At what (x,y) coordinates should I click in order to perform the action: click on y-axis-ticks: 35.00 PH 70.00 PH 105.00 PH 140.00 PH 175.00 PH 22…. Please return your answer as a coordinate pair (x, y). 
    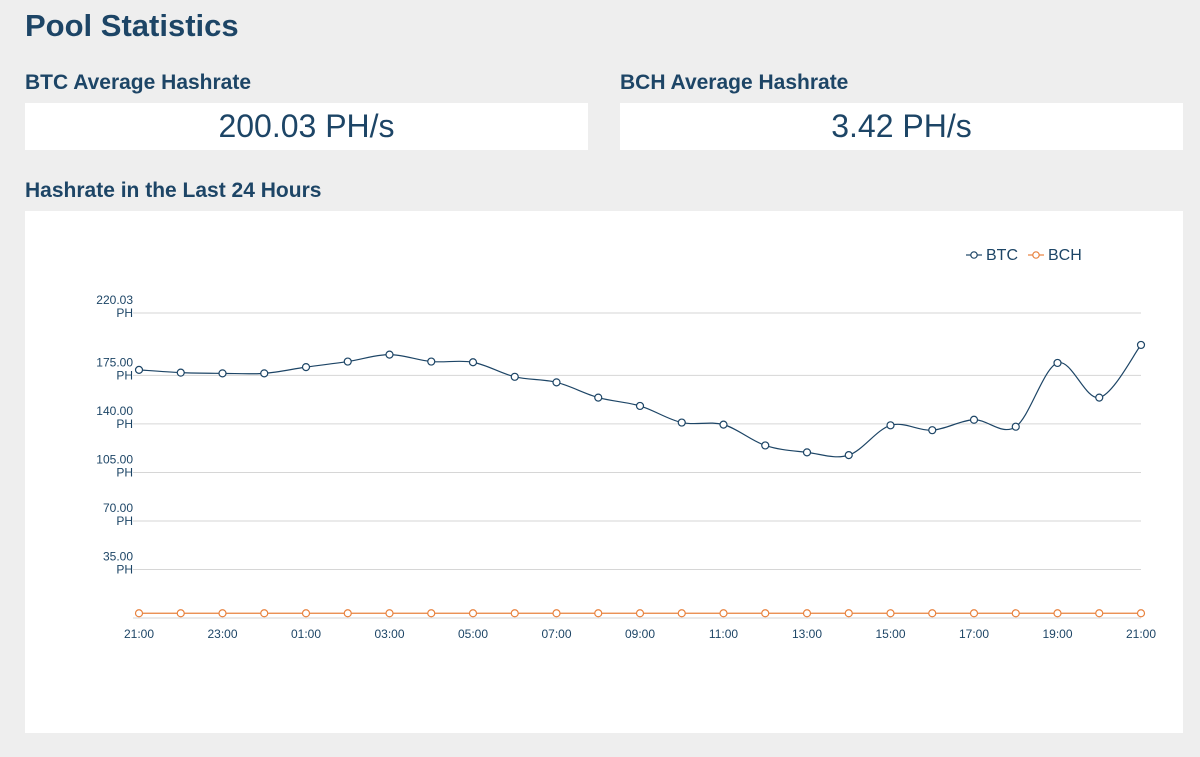
    Looking at the image, I should click on (114, 434).